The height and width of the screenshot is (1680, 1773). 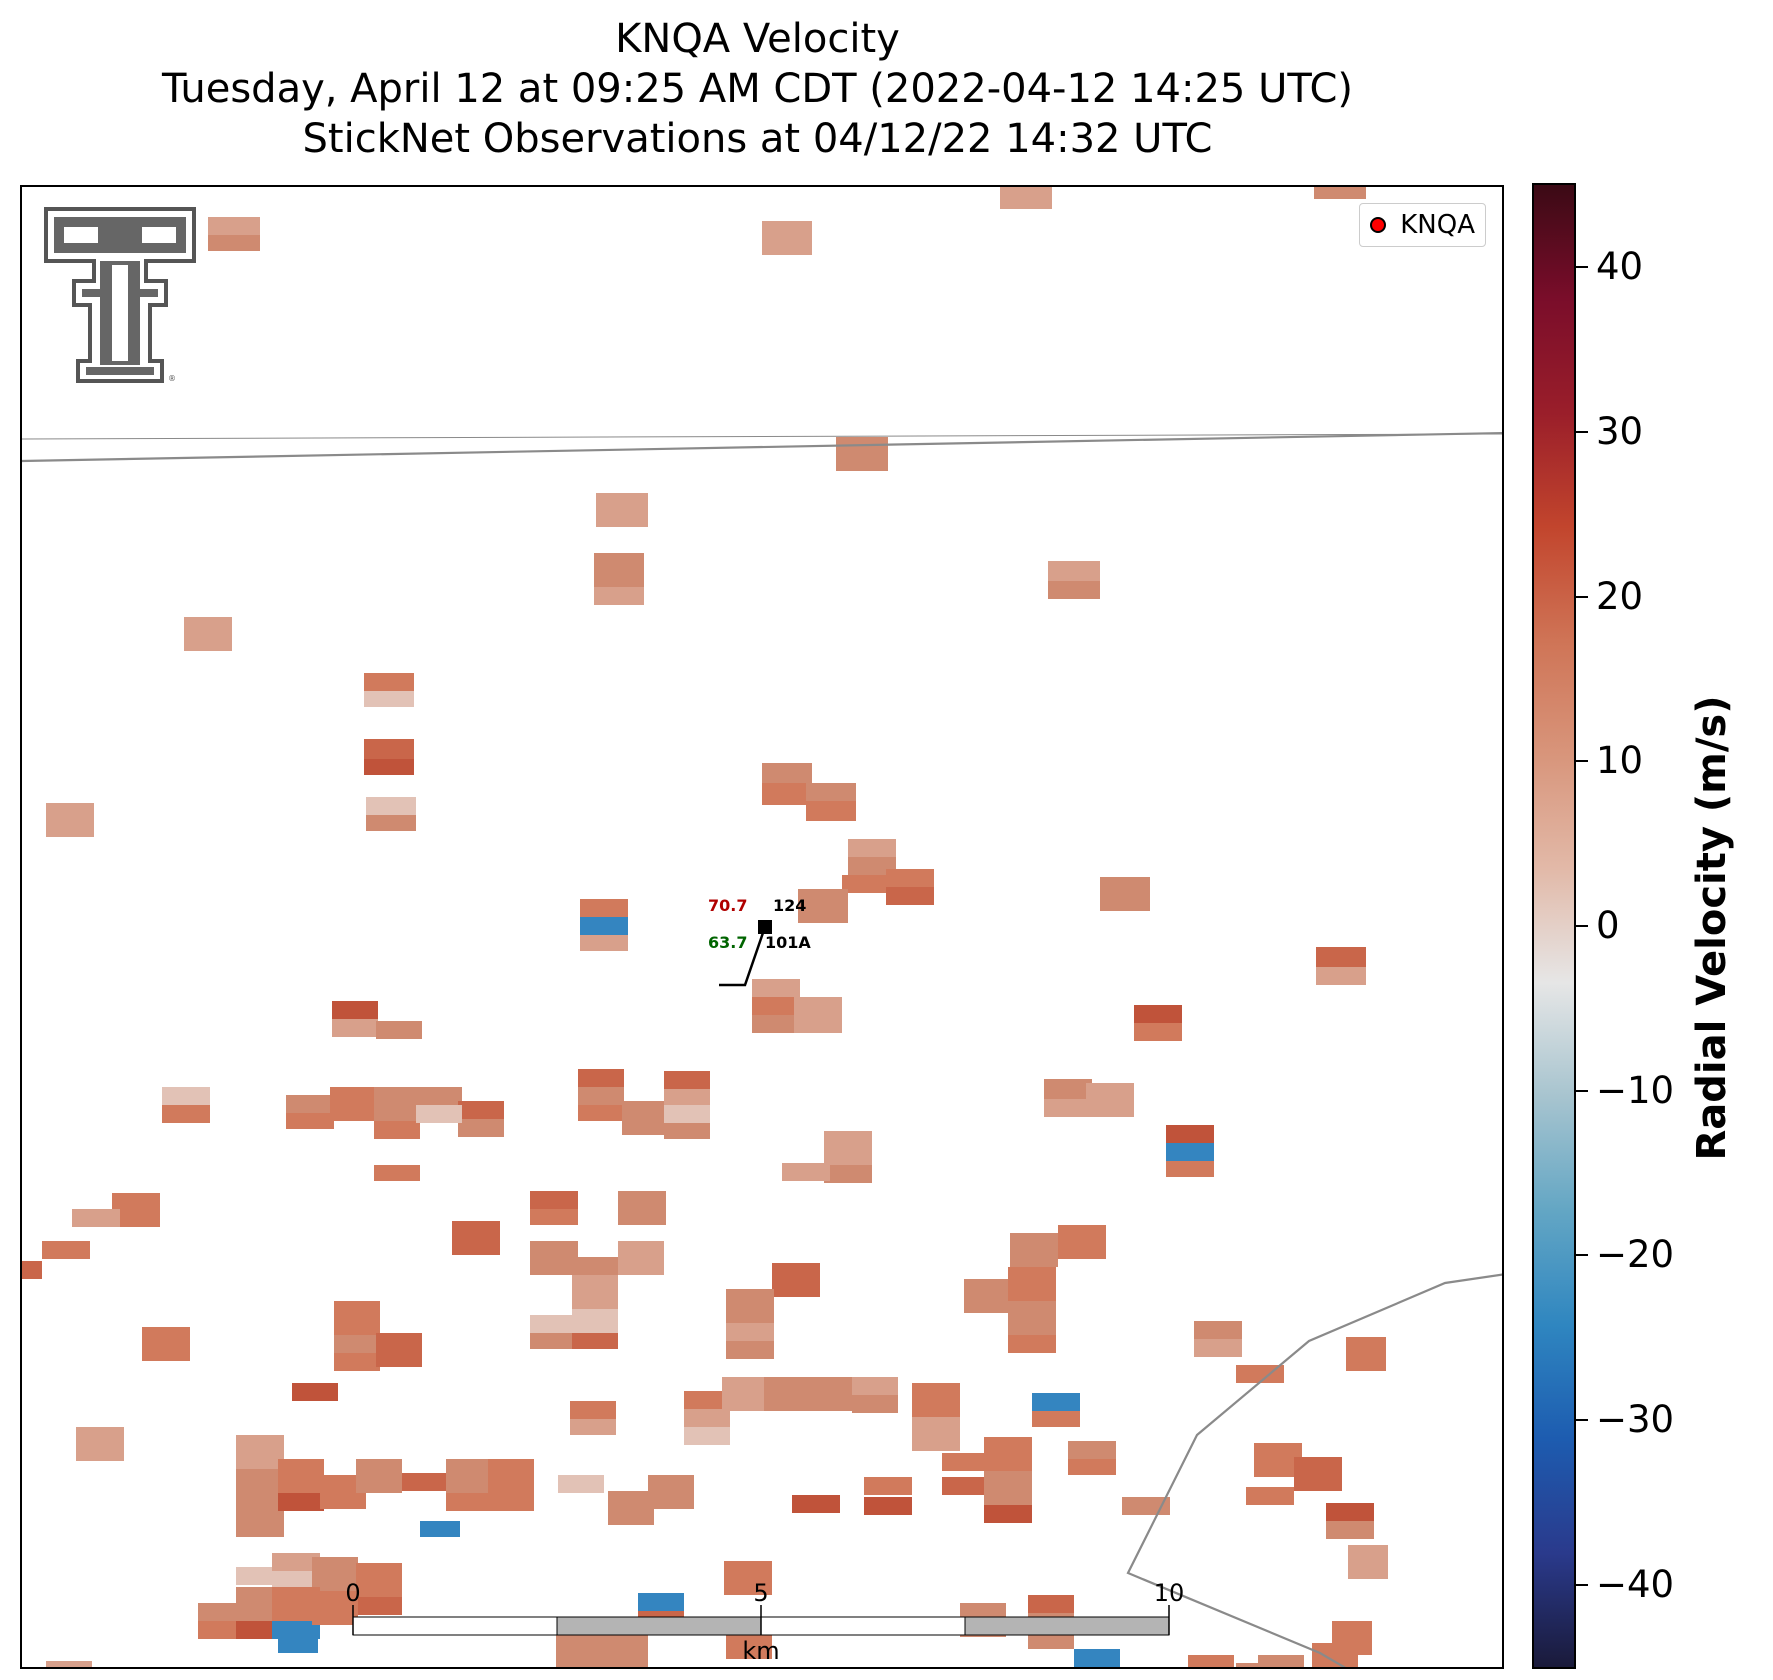 What do you see at coordinates (1620, 761) in the screenshot?
I see `colorbar-tick-label: 10` at bounding box center [1620, 761].